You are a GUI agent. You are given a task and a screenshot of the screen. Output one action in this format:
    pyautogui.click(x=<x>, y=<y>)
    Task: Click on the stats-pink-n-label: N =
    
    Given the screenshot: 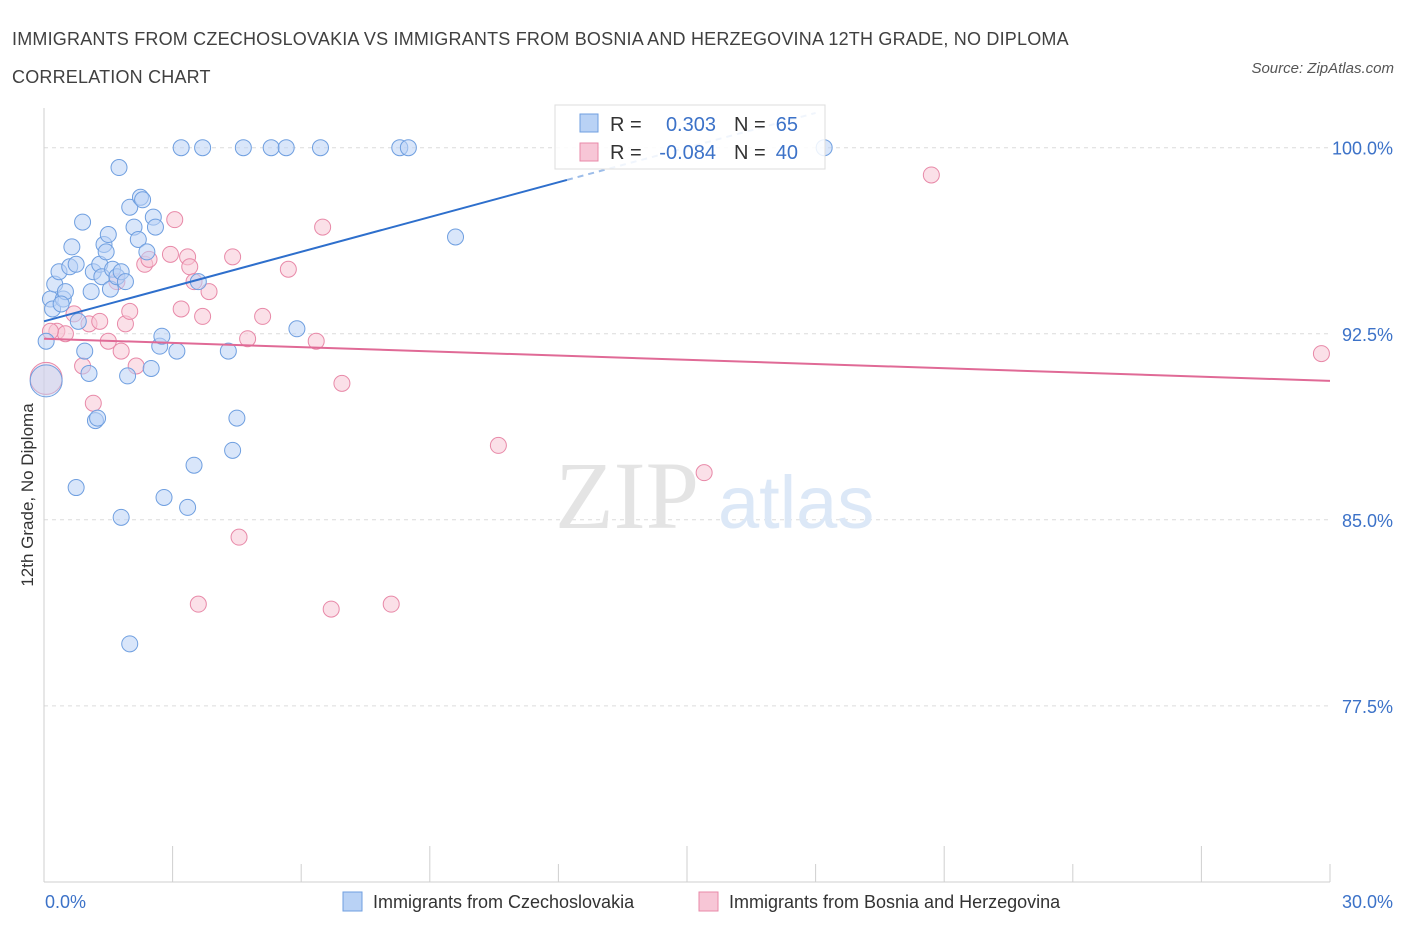 What is the action you would take?
    pyautogui.click(x=750, y=153)
    